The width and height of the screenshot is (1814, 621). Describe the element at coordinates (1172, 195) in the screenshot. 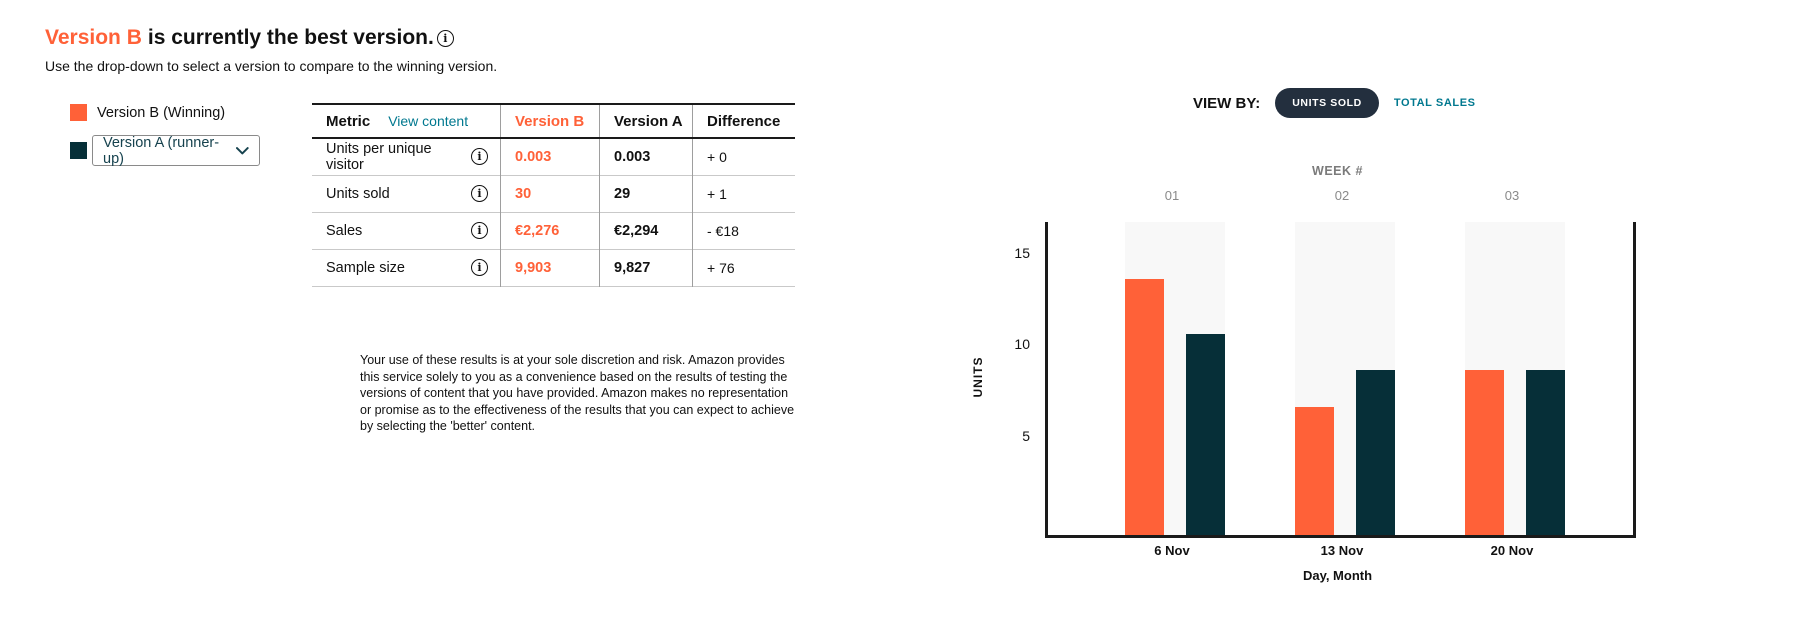

I see `week-number-label: 01` at that location.